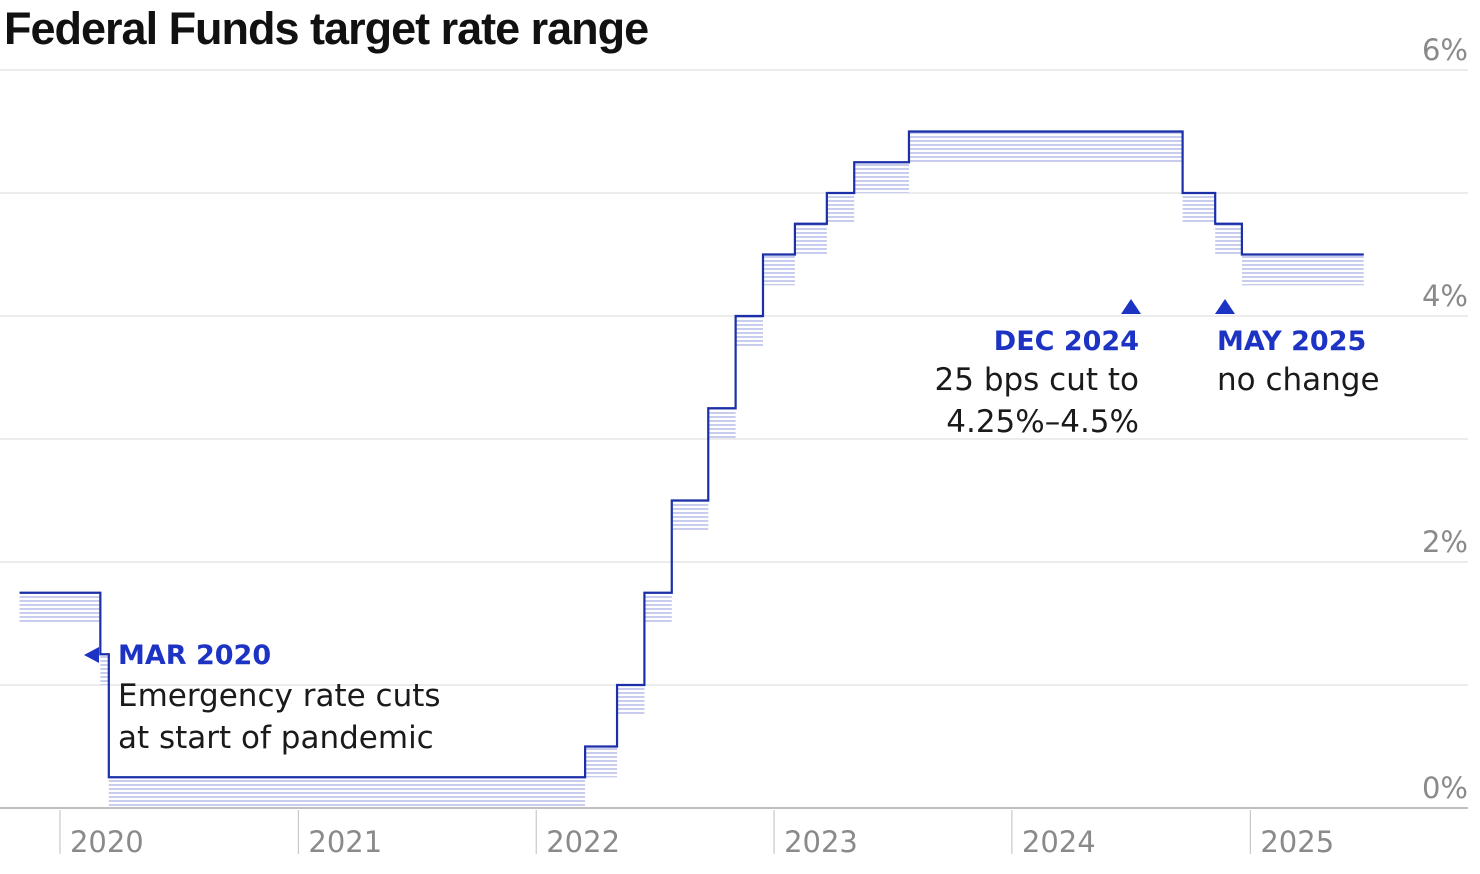 The height and width of the screenshot is (874, 1480). Describe the element at coordinates (1445, 50) in the screenshot. I see `y-tick-label: 6%` at that location.